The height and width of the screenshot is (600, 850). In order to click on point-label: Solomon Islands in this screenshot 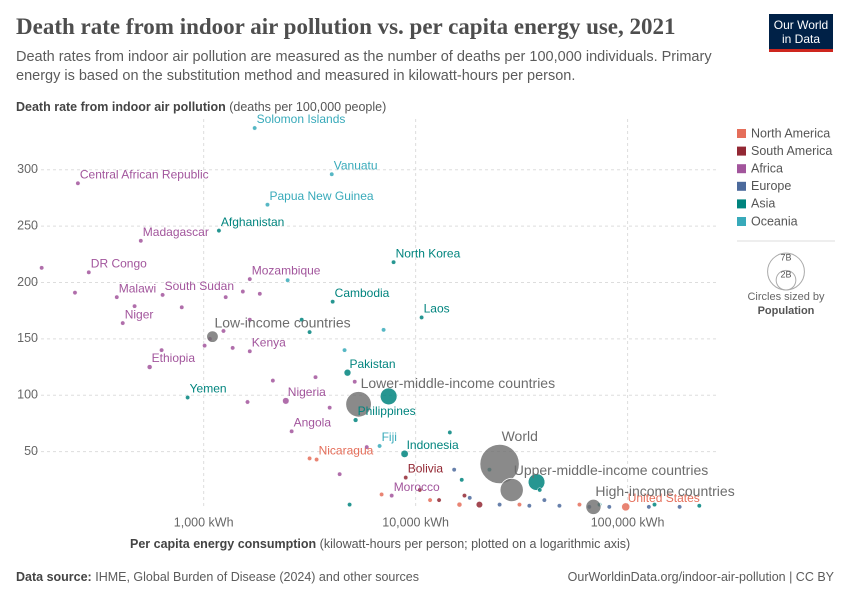, I will do `click(301, 119)`.